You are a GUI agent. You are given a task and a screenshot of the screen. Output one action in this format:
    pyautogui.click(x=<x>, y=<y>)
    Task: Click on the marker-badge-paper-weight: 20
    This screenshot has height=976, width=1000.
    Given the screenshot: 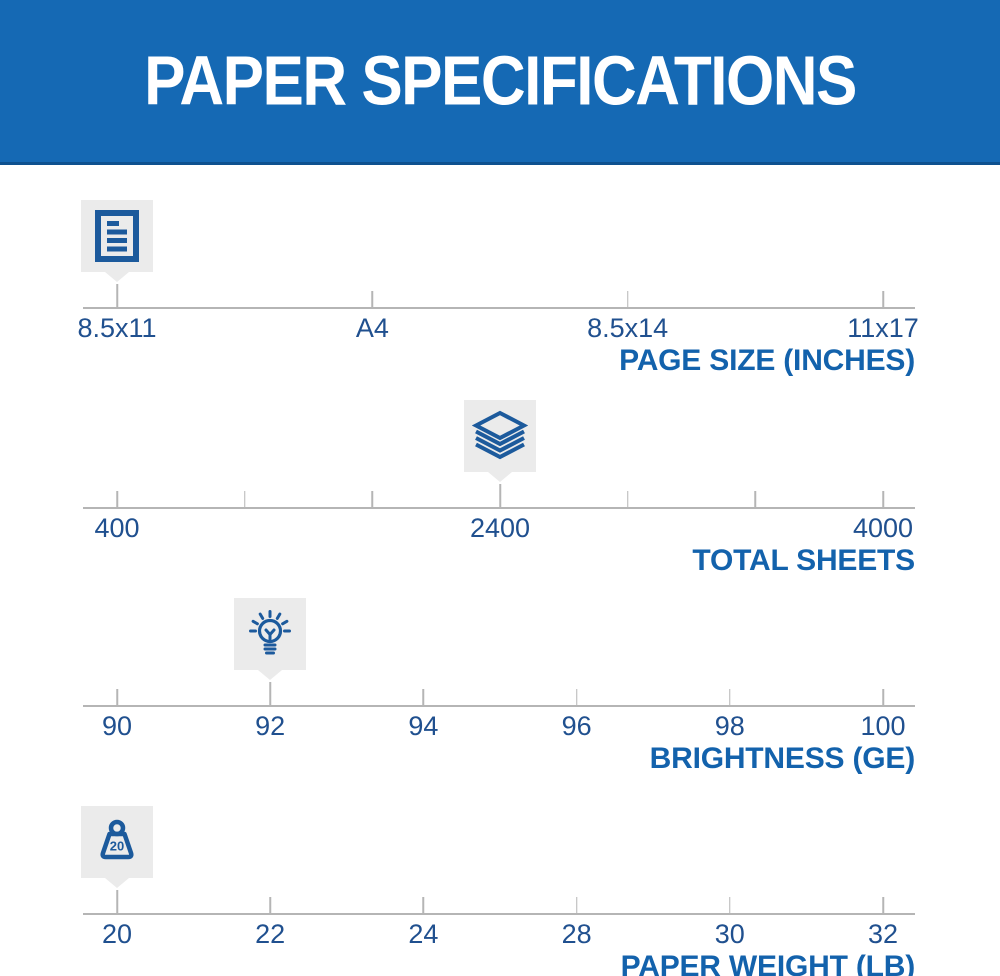 What is the action you would take?
    pyautogui.click(x=117, y=847)
    